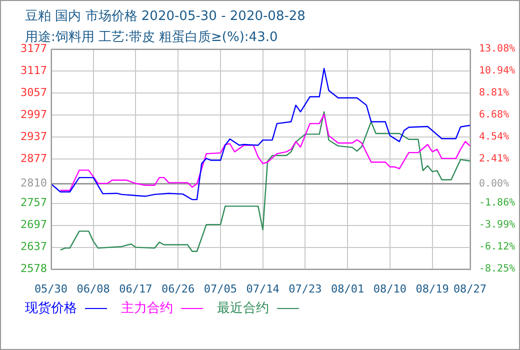 The image size is (520, 350). What do you see at coordinates (33, 137) in the screenshot?
I see `y-tick-label: 2937` at bounding box center [33, 137].